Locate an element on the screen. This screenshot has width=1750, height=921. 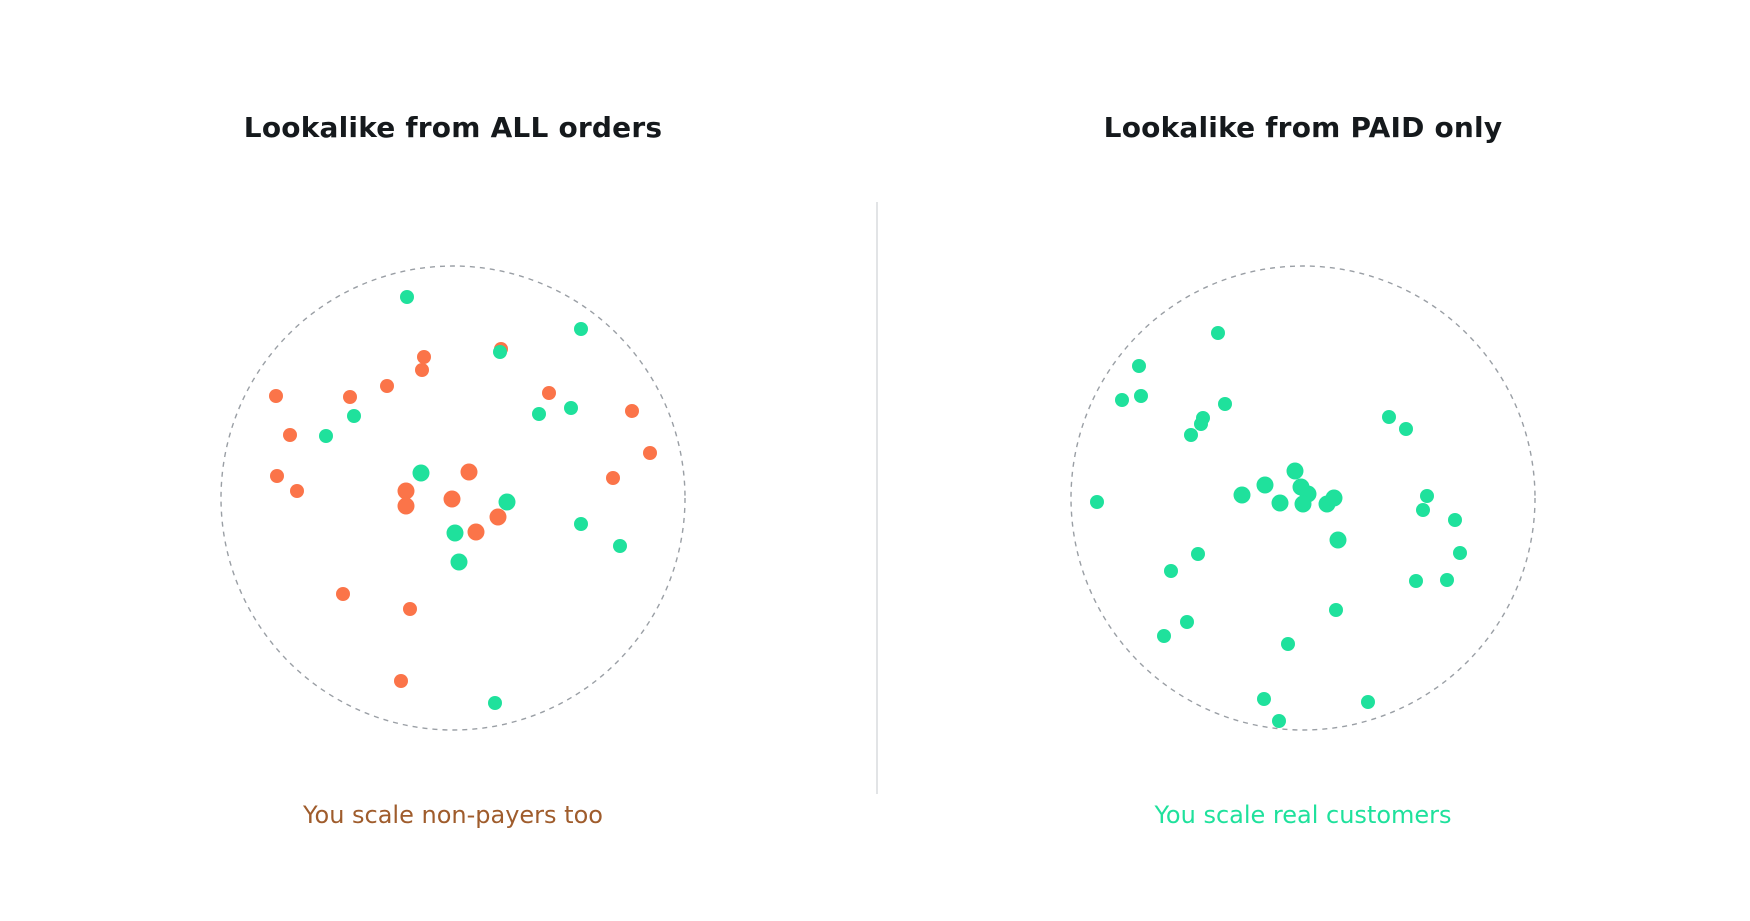
left-panel-title: Lookalike from ALL orders is located at coordinates (453, 127).